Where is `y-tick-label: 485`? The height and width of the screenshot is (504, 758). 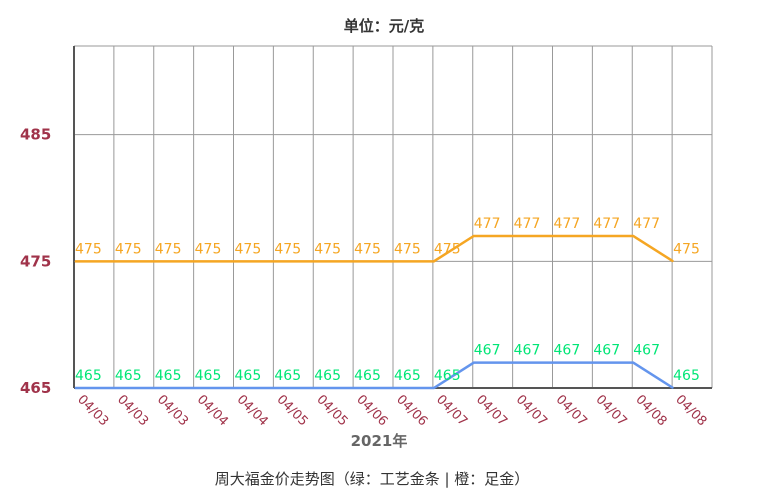
y-tick-label: 485 is located at coordinates (35, 135).